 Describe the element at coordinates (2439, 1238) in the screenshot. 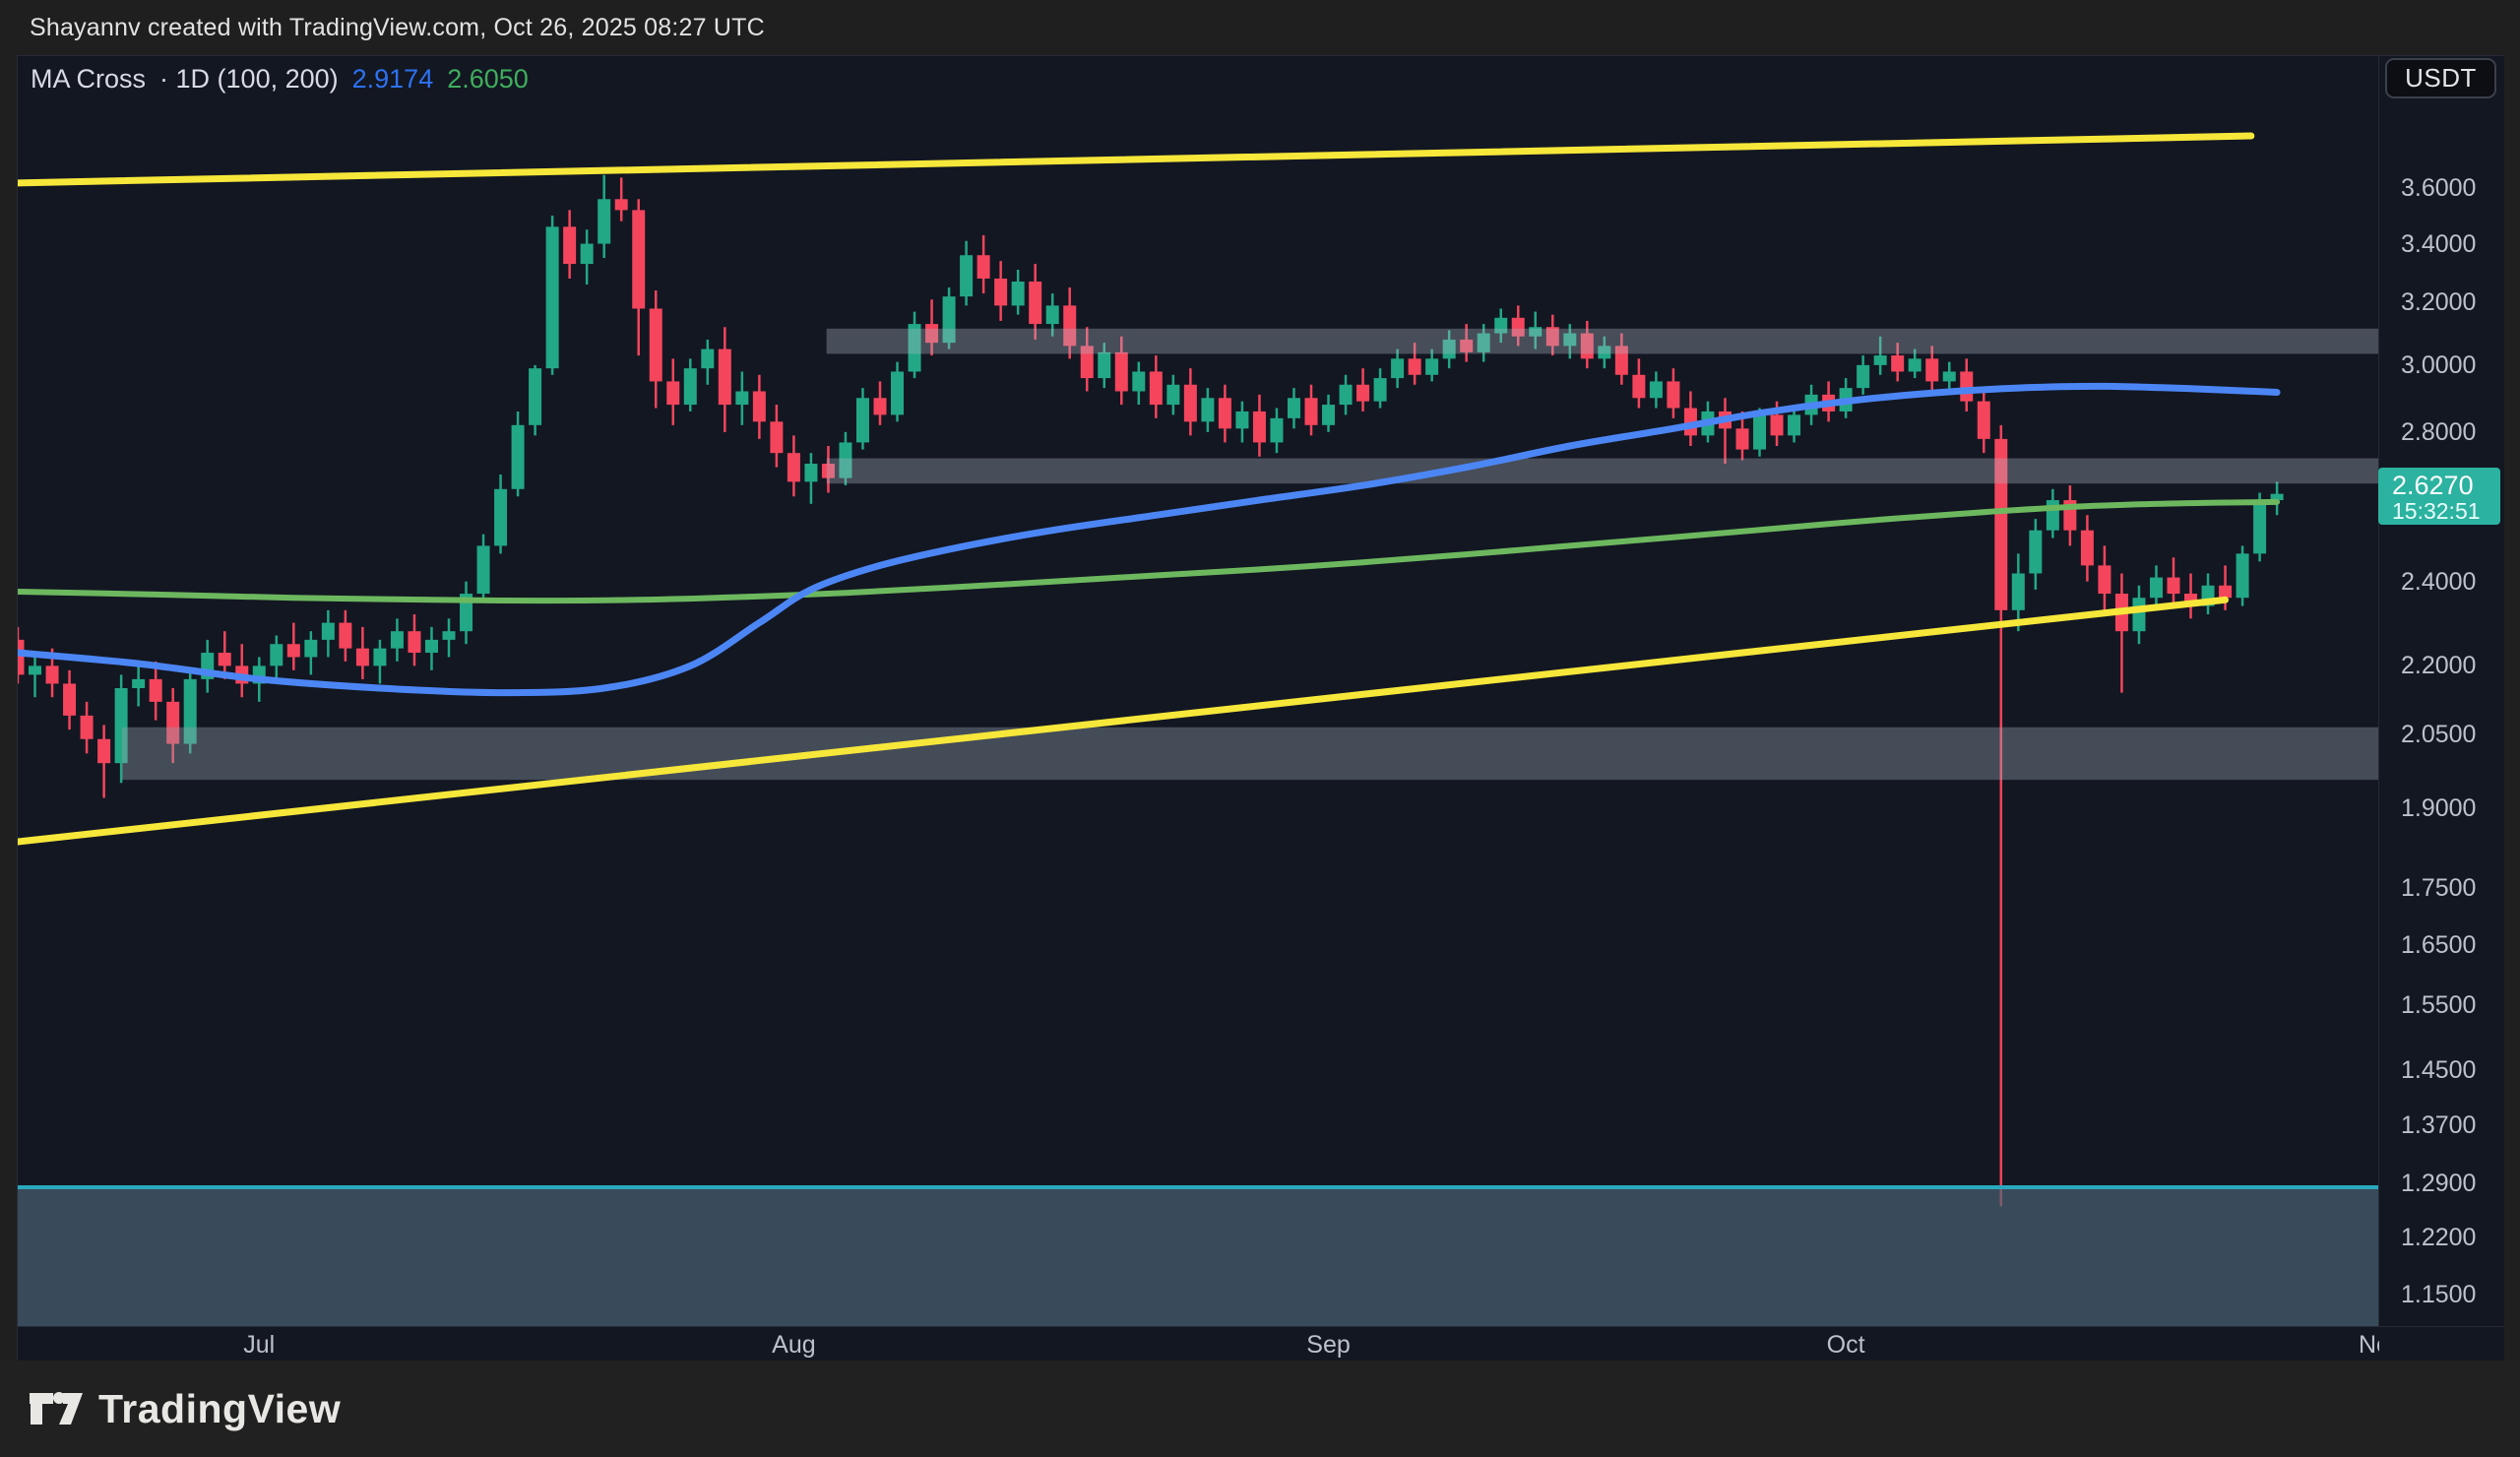

I see `price-tick: 1.2200` at that location.